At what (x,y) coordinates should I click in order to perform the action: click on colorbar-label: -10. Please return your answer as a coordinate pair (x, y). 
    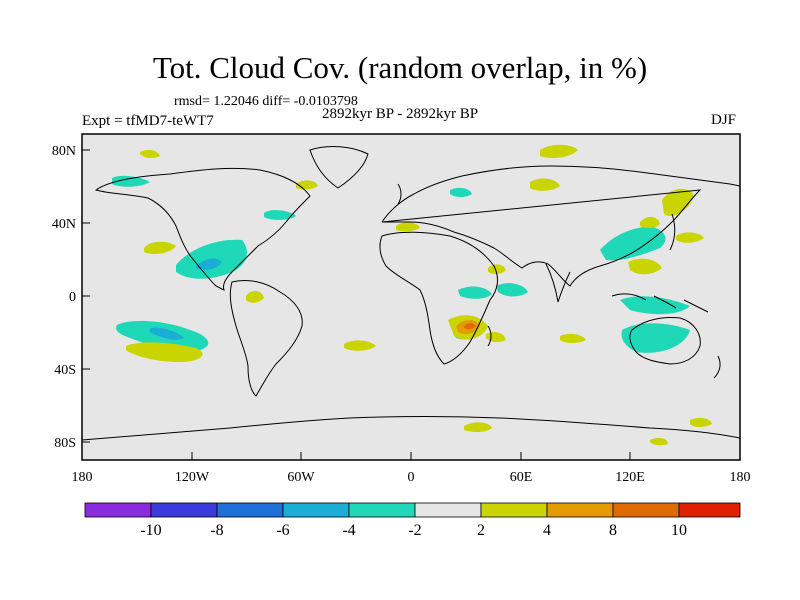
    Looking at the image, I should click on (150, 530).